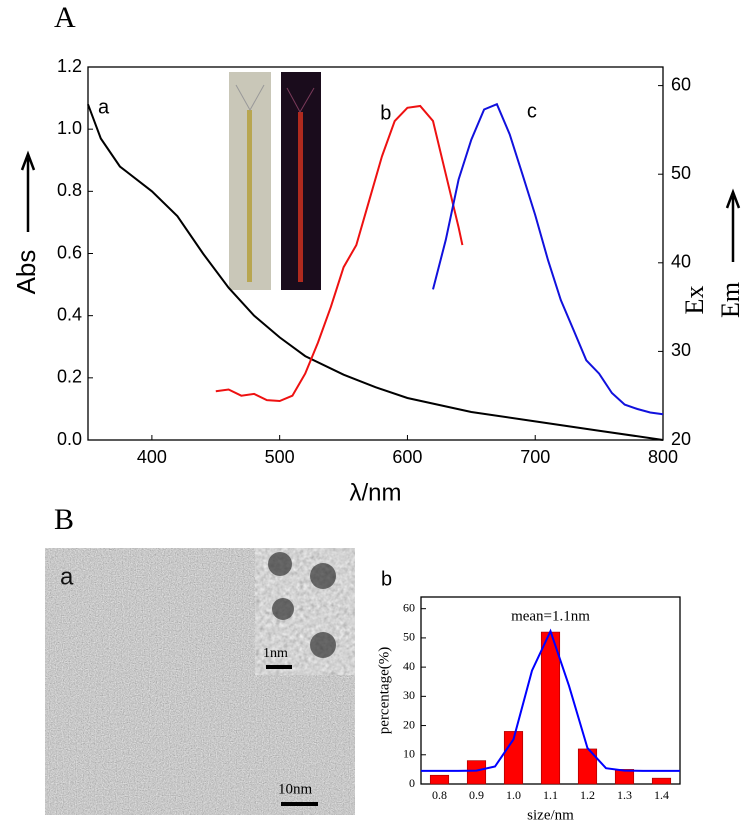 This screenshot has width=752, height=828. What do you see at coordinates (439, 795) in the screenshot?
I see `x-tick-label: 0.8` at bounding box center [439, 795].